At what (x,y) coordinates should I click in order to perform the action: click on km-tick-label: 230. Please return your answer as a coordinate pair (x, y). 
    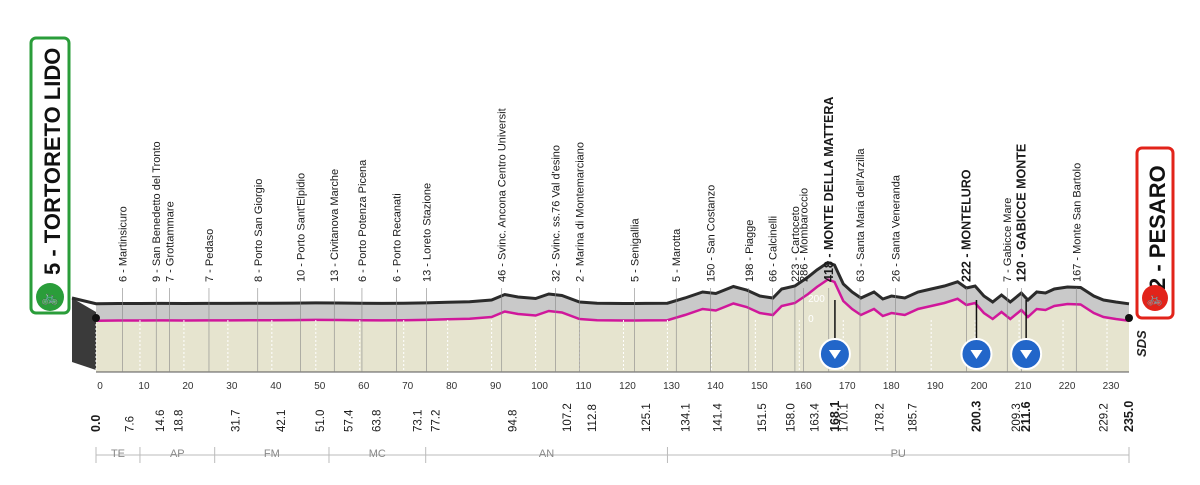
    Looking at the image, I should click on (1111, 386).